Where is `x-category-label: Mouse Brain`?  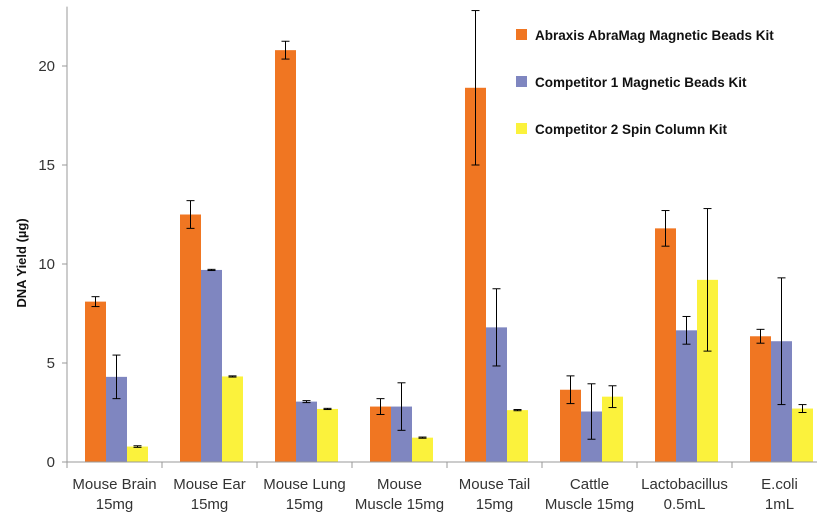
x-category-label: Mouse Brain is located at coordinates (114, 484).